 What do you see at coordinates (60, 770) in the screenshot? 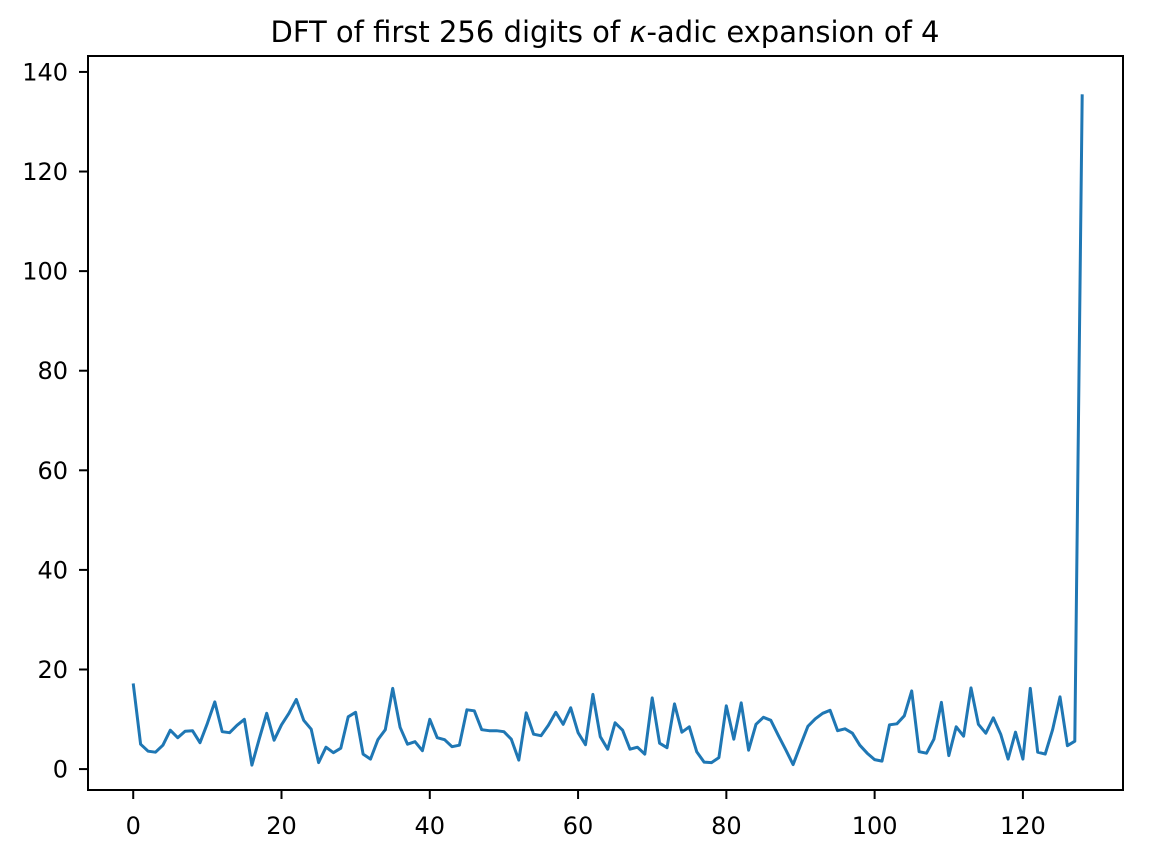
I see `y-tick-label: 0` at bounding box center [60, 770].